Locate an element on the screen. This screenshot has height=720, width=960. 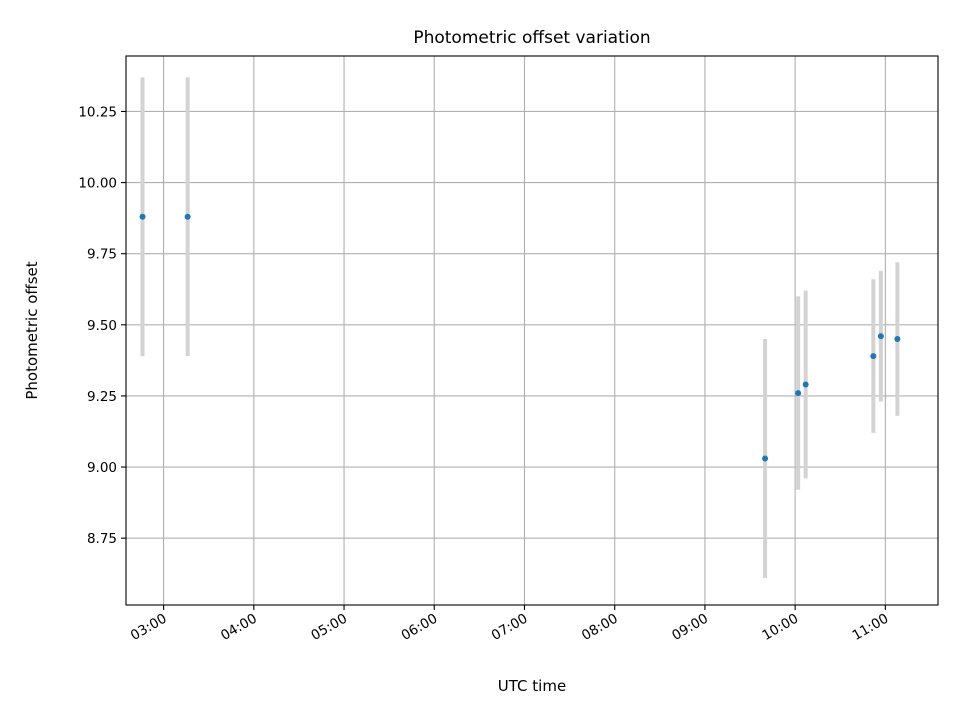
x-tick-label: 10:00 is located at coordinates (780, 627).